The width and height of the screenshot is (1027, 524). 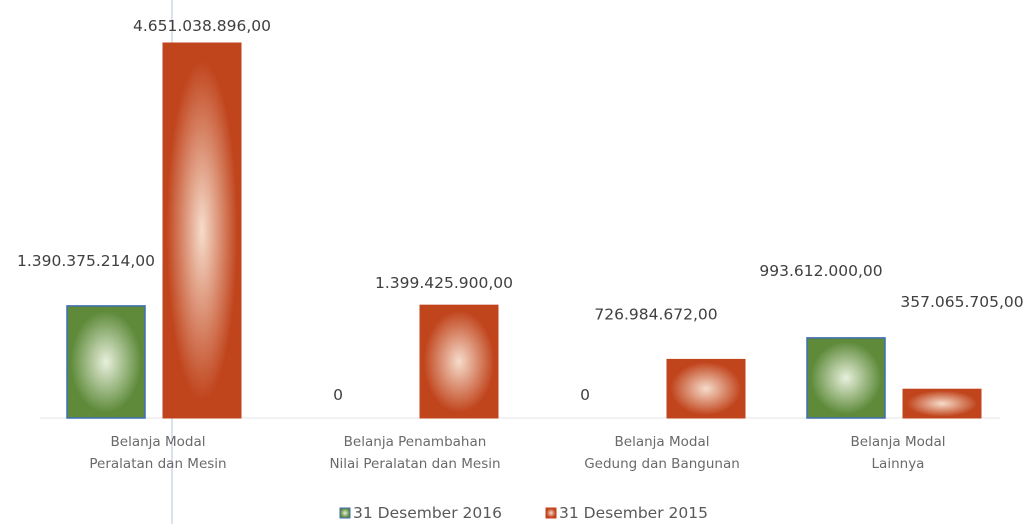 I want to click on legend: 31 Desember 2016 31 Desember 2015, so click(x=523, y=513).